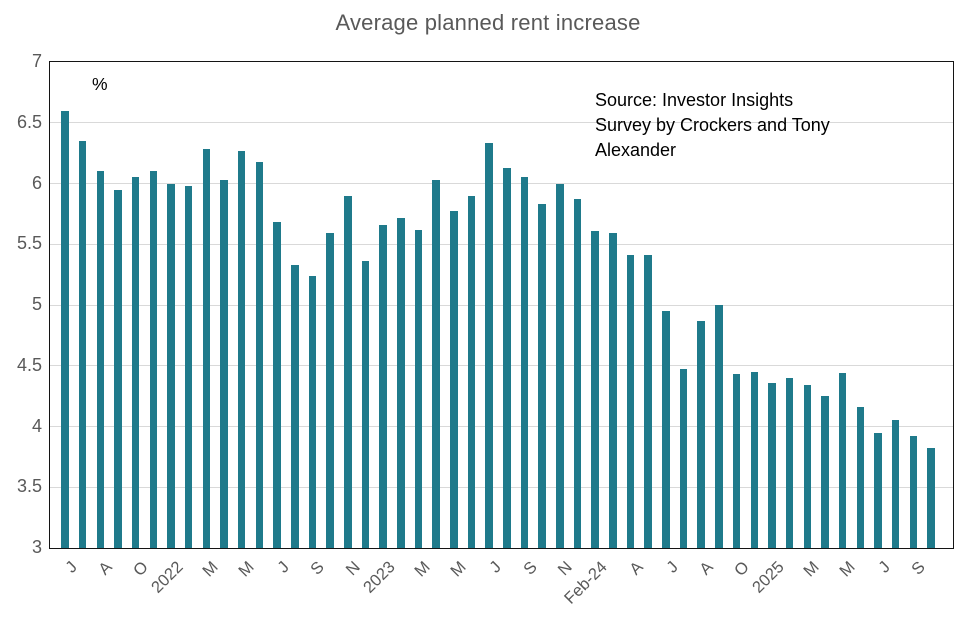  I want to click on y-tick-label: 4.5, so click(29, 364).